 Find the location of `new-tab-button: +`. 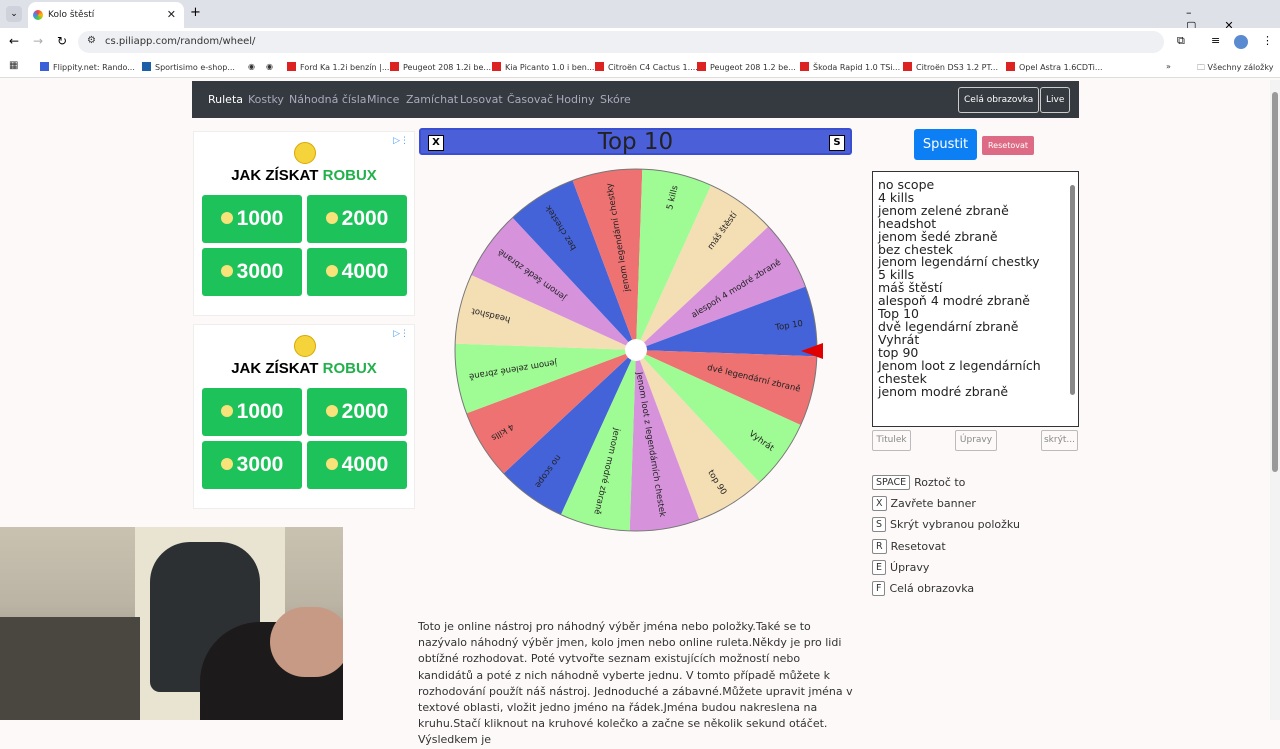

new-tab-button: + is located at coordinates (195, 12).